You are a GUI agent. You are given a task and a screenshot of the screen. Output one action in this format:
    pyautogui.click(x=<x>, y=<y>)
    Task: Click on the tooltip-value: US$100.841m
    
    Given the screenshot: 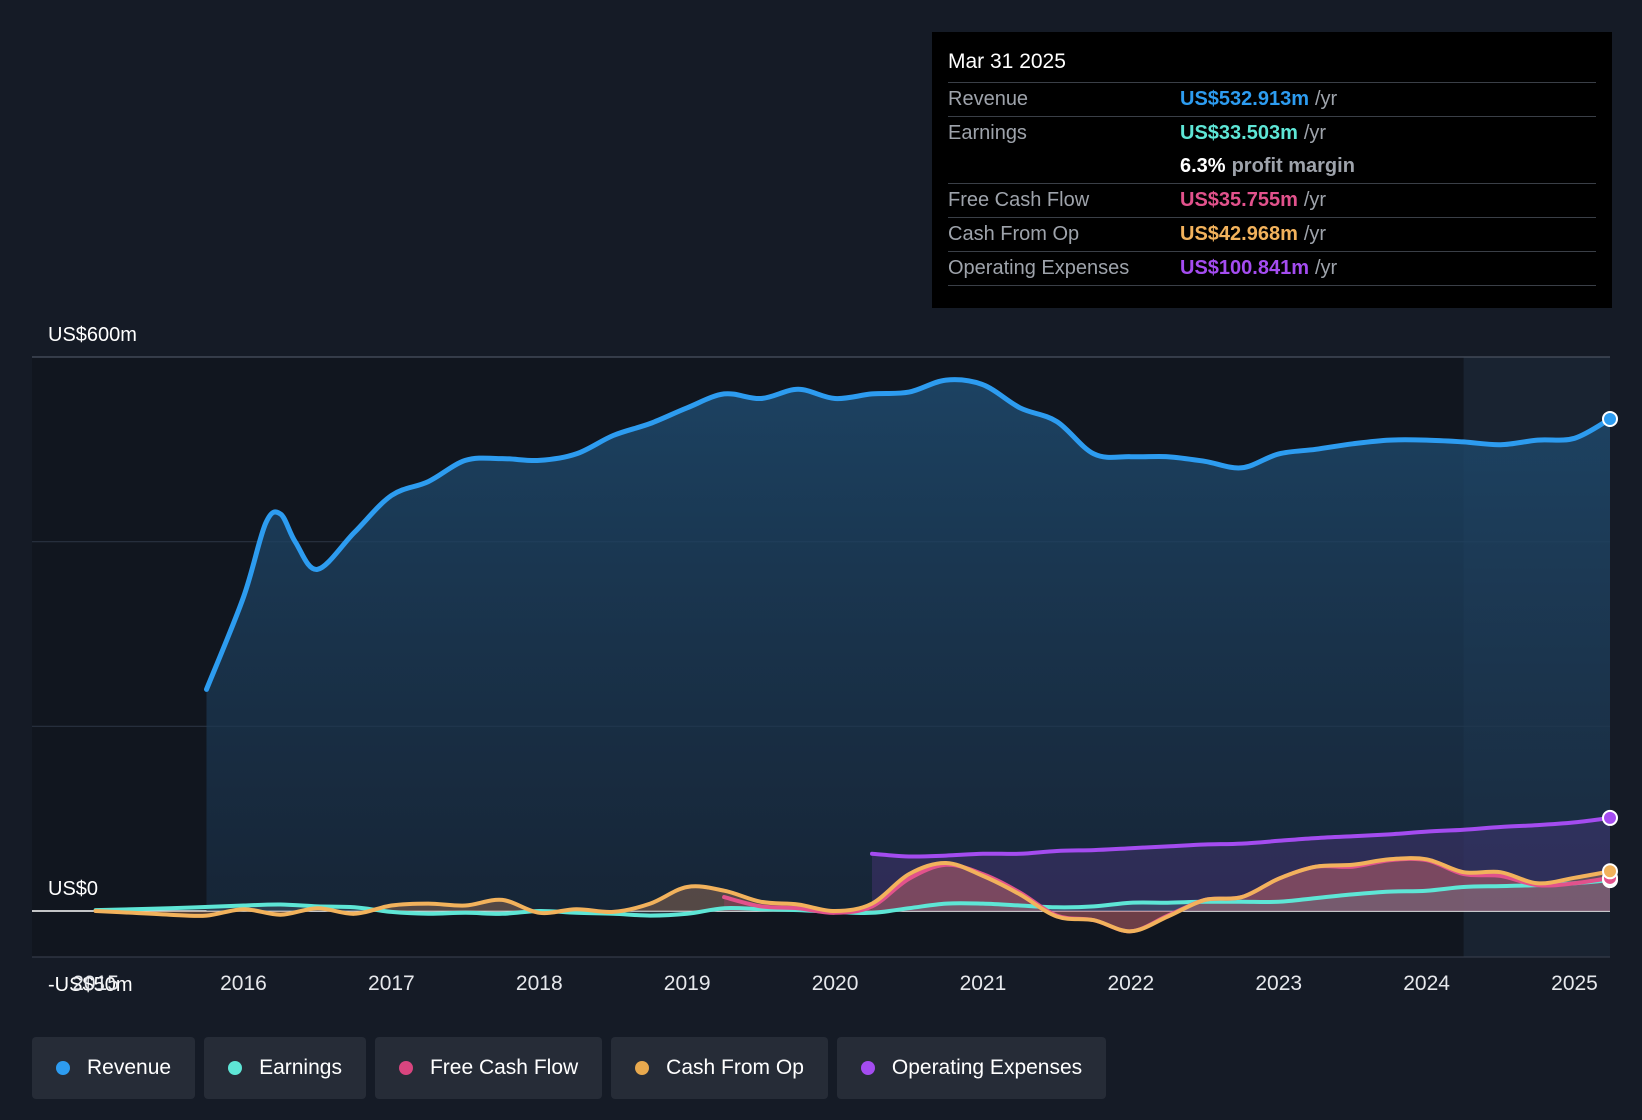 What is the action you would take?
    pyautogui.click(x=1244, y=268)
    